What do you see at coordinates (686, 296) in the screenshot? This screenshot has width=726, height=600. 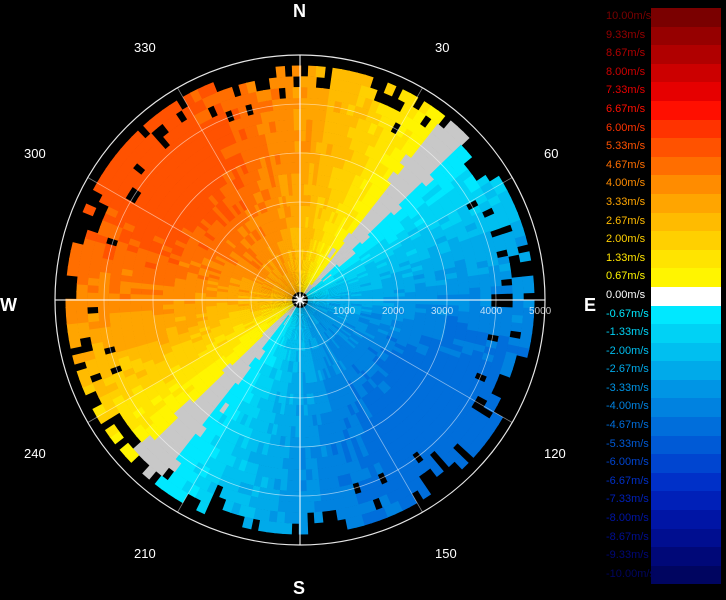 I see `legend-swatch` at bounding box center [686, 296].